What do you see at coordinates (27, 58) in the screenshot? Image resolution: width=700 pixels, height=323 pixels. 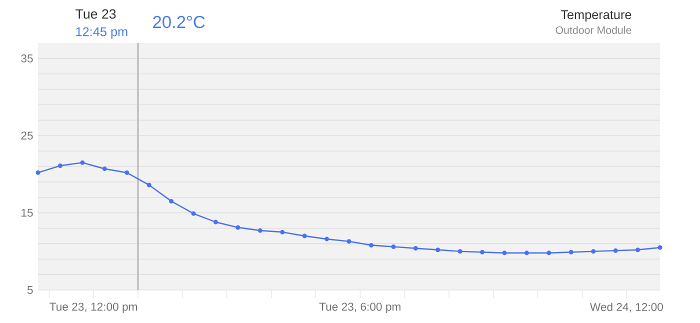 I see `y-tick-label: 35` at bounding box center [27, 58].